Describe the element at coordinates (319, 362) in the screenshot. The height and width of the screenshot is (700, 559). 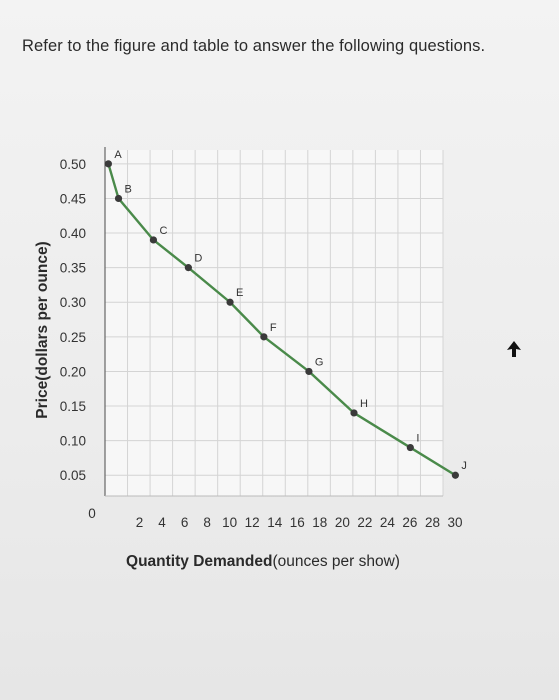
I see `point-label-g: G` at that location.